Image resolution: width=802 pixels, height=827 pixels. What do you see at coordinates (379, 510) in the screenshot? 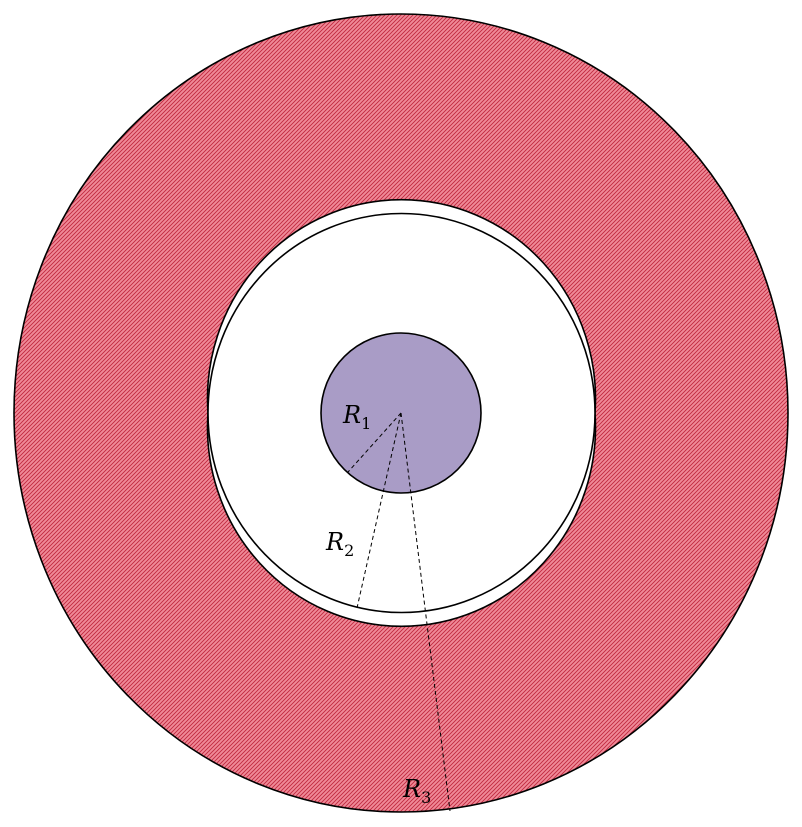
I see `radius-line-r2` at bounding box center [379, 510].